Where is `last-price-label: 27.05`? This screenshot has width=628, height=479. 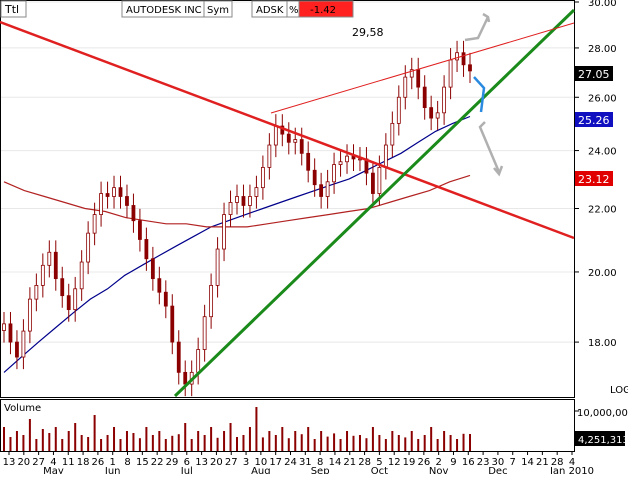 last-price-label: 27.05 is located at coordinates (594, 74).